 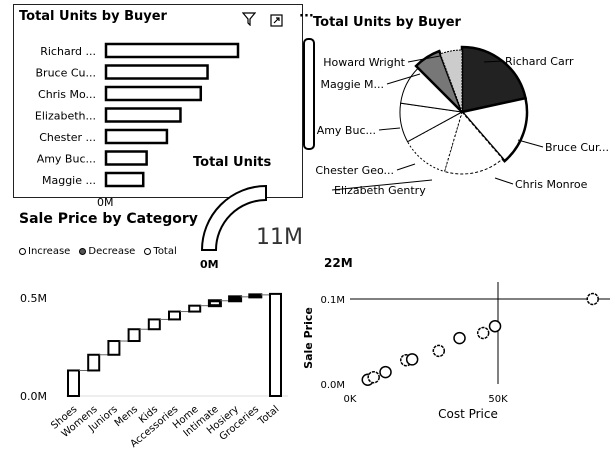 What do you see at coordinates (108, 219) in the screenshot?
I see `waterfall-title: Sale Price by Category` at bounding box center [108, 219].